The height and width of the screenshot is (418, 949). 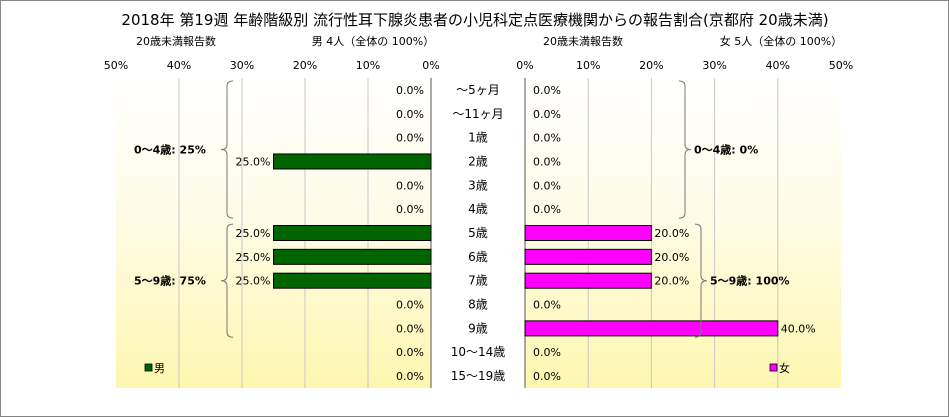 What do you see at coordinates (726, 150) in the screenshot?
I see `right-bracket-label: 0～4歳: 0%` at bounding box center [726, 150].